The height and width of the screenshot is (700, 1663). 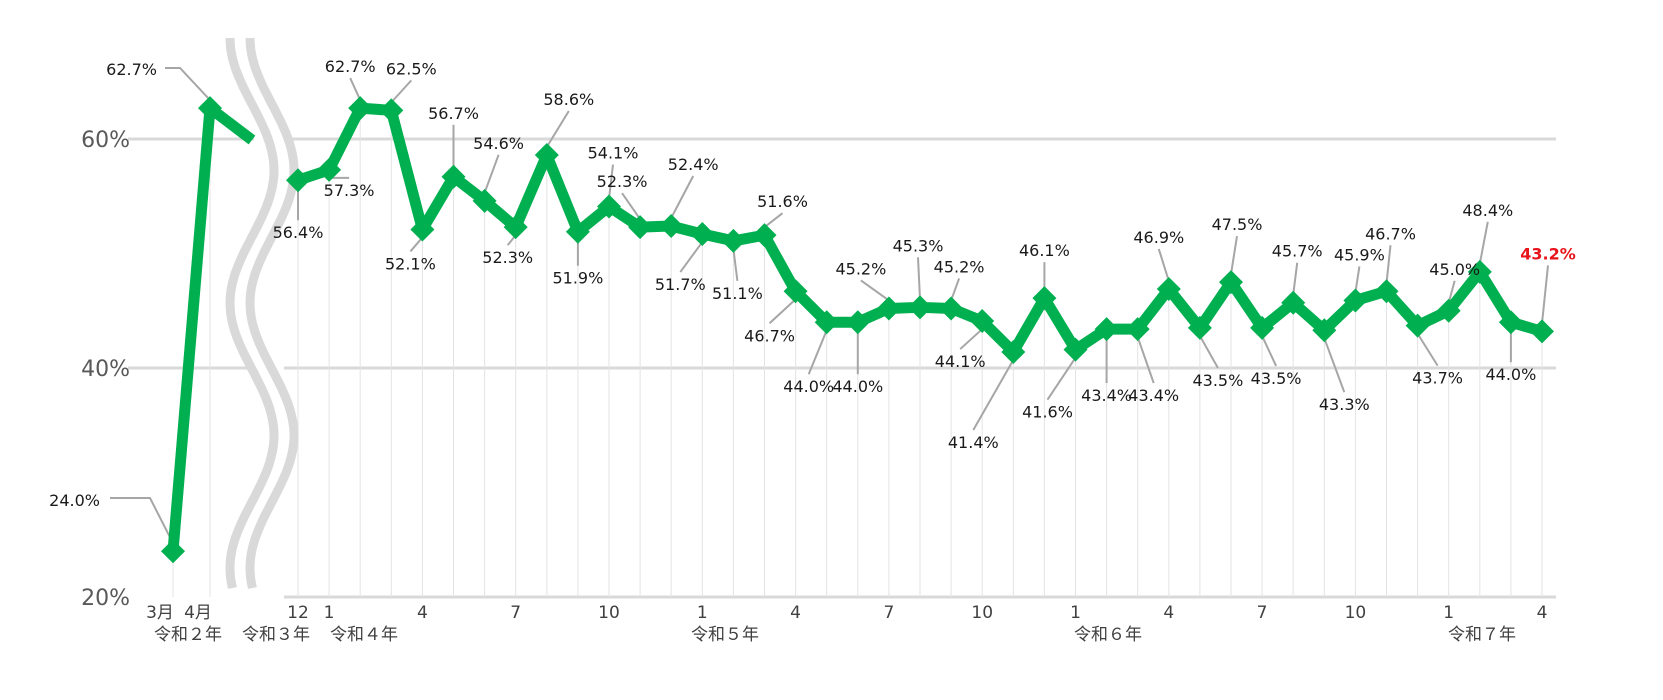 What do you see at coordinates (1153, 395) in the screenshot?
I see `data-label: 43.4%` at bounding box center [1153, 395].